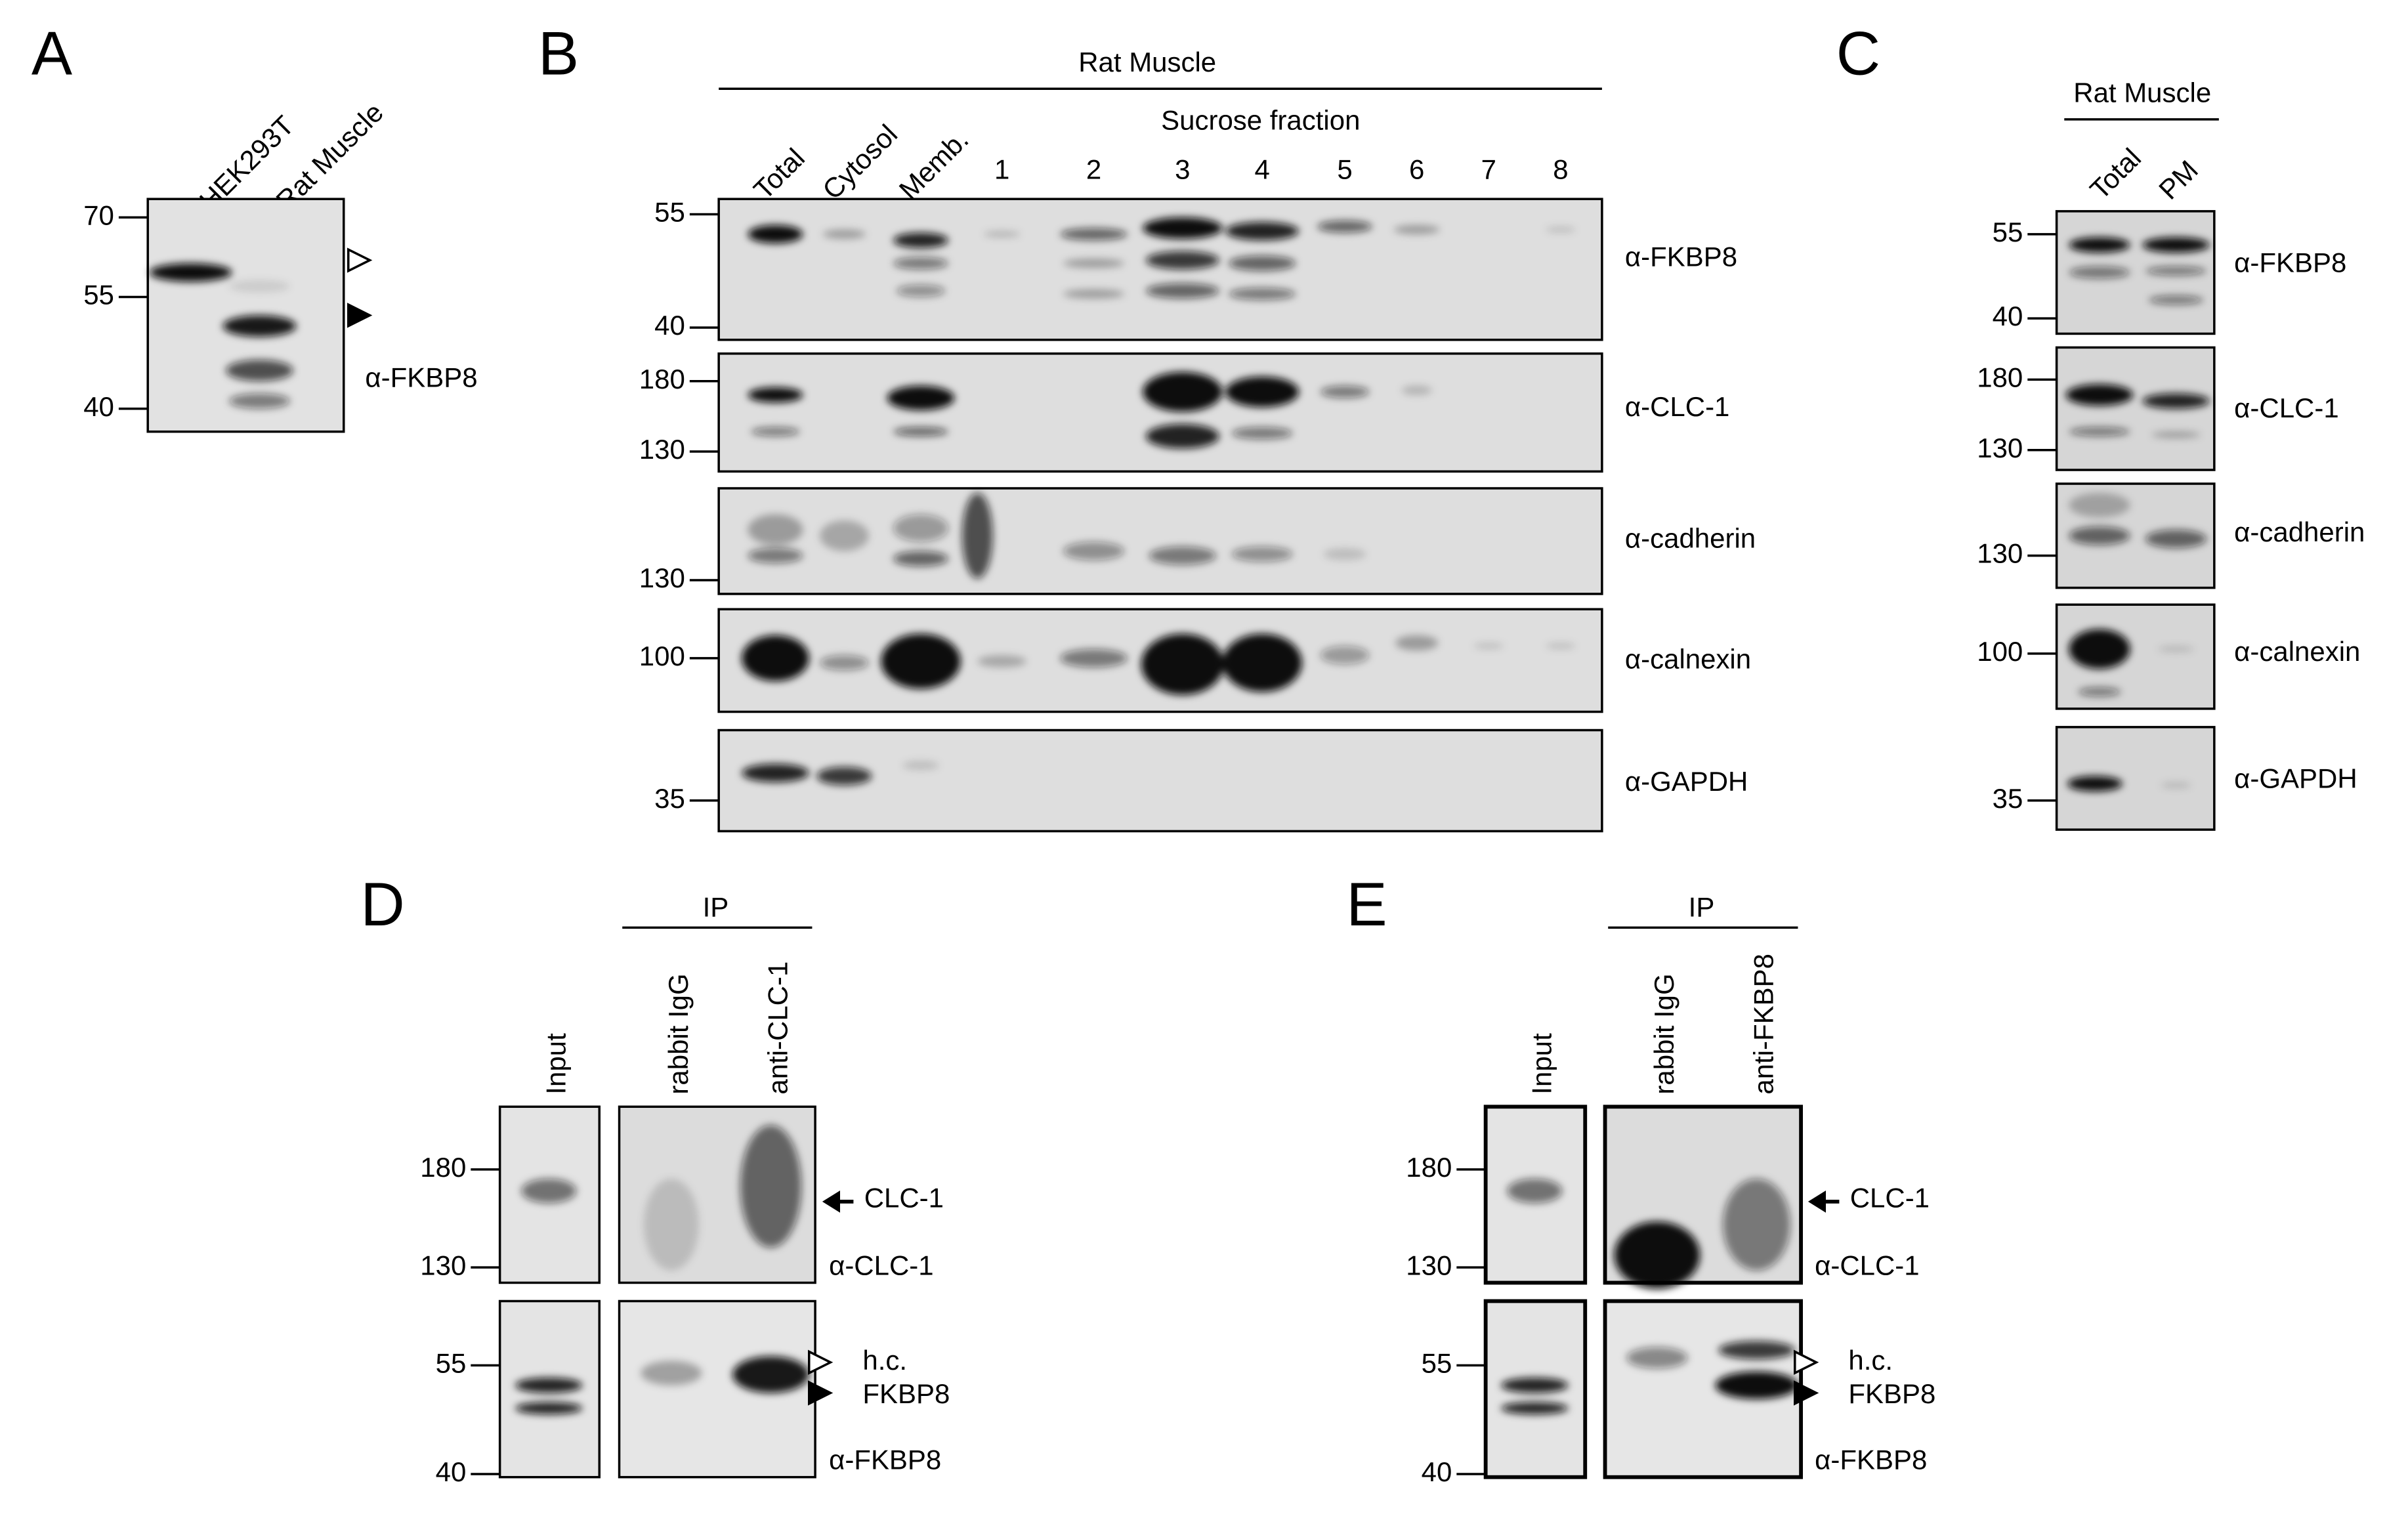  Describe the element at coordinates (2295, 778) in the screenshot. I see `antibody-label: α-GAPDH` at that location.